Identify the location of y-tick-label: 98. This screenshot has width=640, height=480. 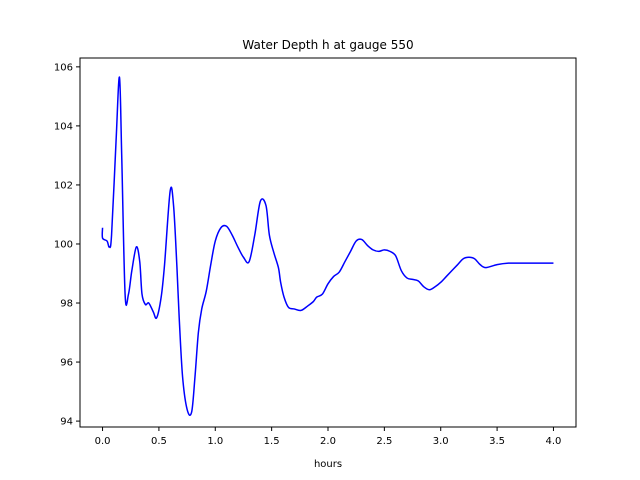
(66, 304).